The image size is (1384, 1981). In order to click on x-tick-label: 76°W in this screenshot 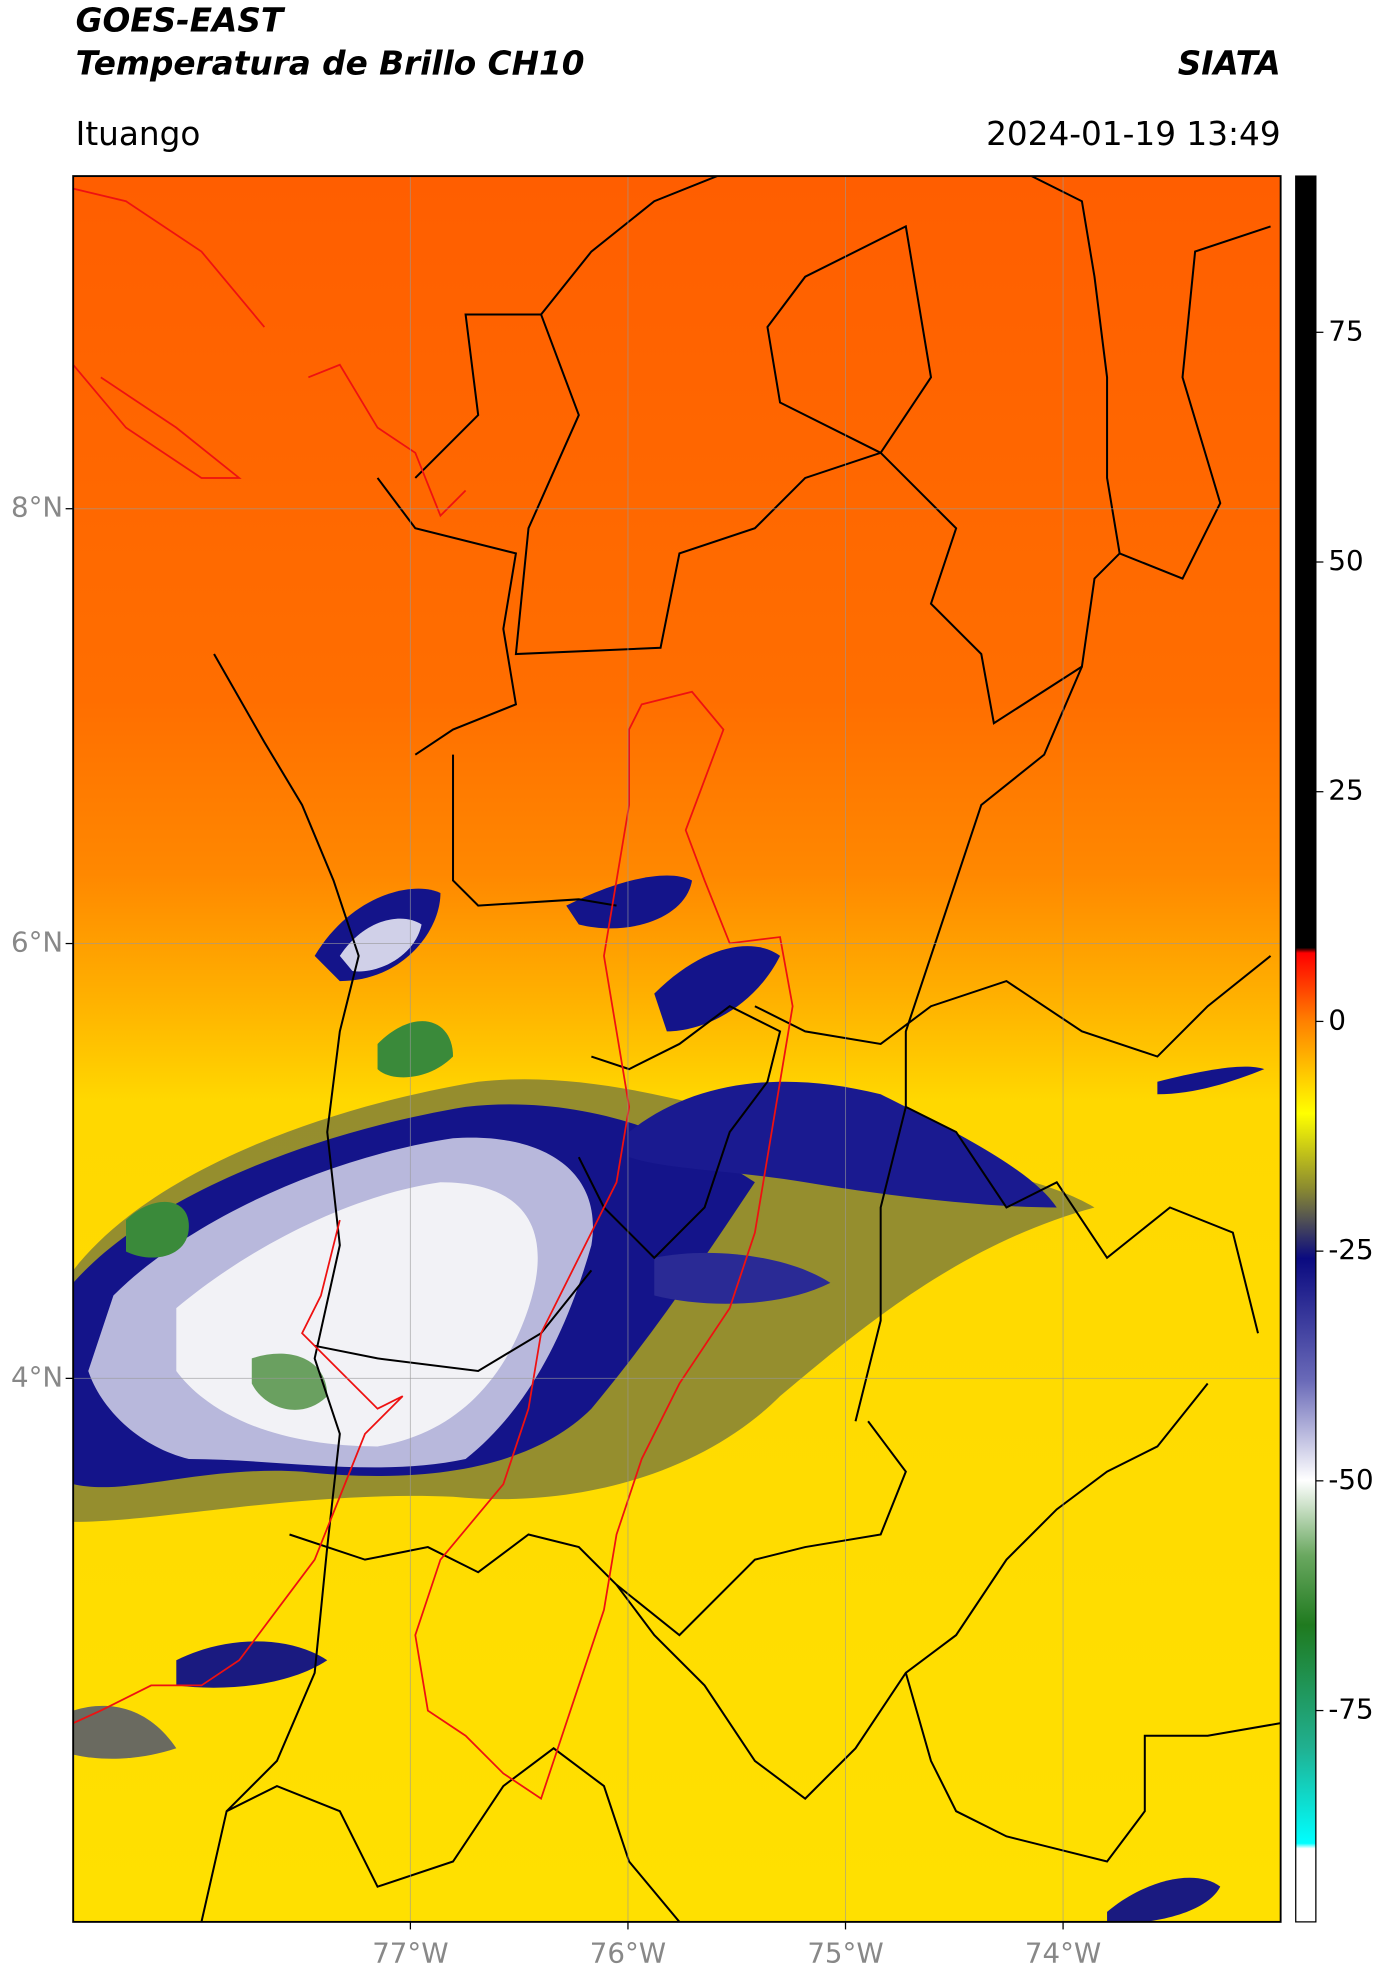, I will do `click(628, 1953)`.